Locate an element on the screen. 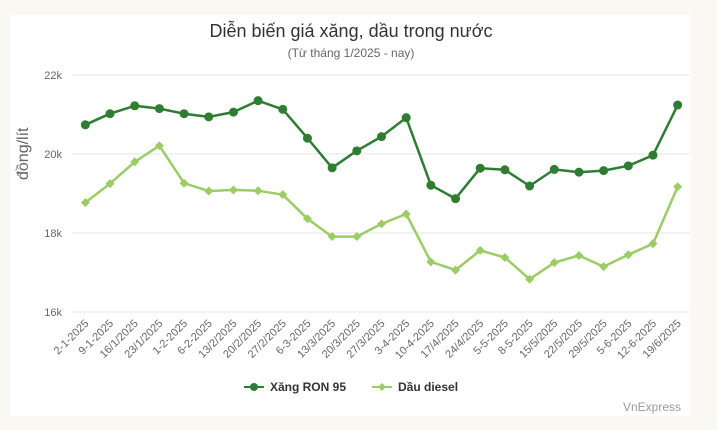  diamond-marker-icon is located at coordinates (382, 387).